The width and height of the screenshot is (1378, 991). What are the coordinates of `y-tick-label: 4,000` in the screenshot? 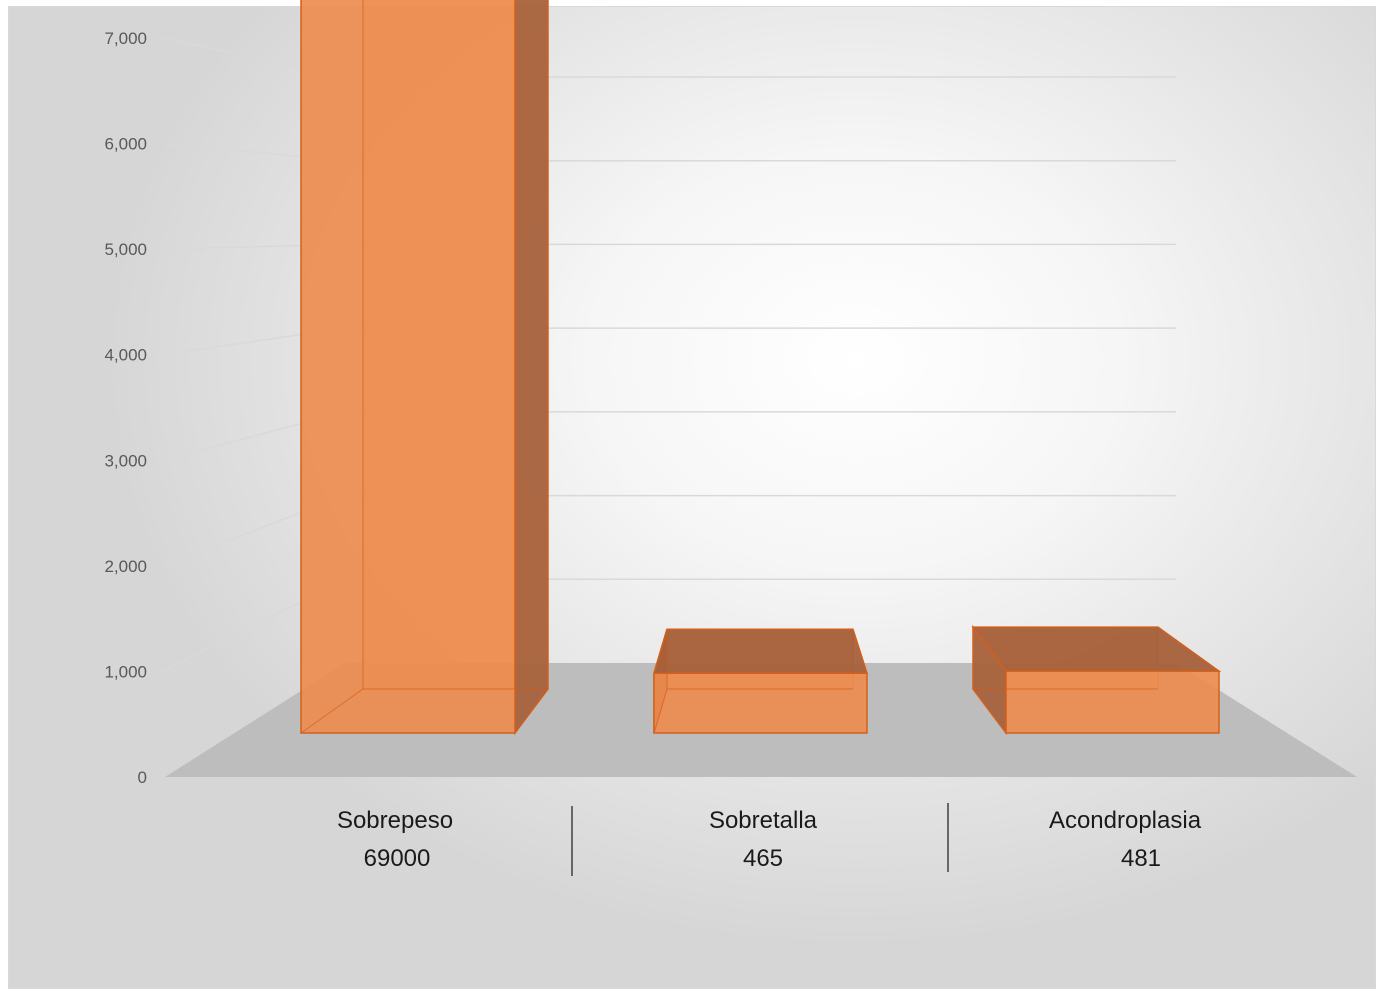 It's located at (125, 355).